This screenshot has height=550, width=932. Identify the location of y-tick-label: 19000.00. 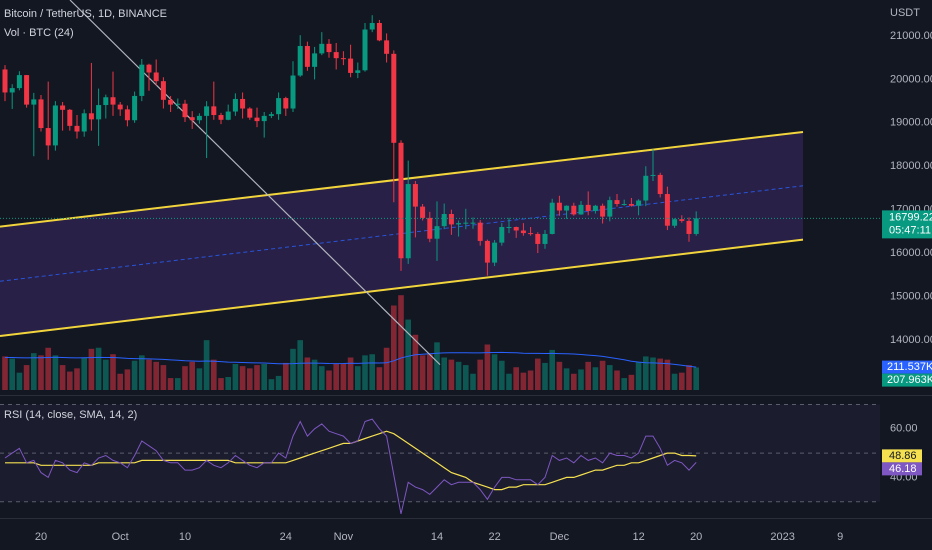
(911, 123).